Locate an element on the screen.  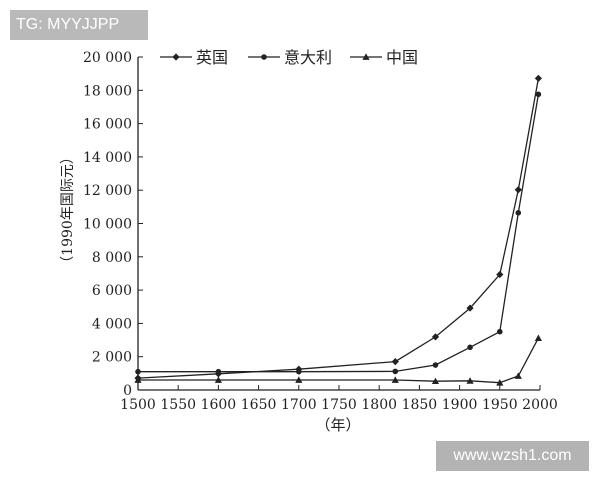
legend-label: 英国 is located at coordinates (212, 57).